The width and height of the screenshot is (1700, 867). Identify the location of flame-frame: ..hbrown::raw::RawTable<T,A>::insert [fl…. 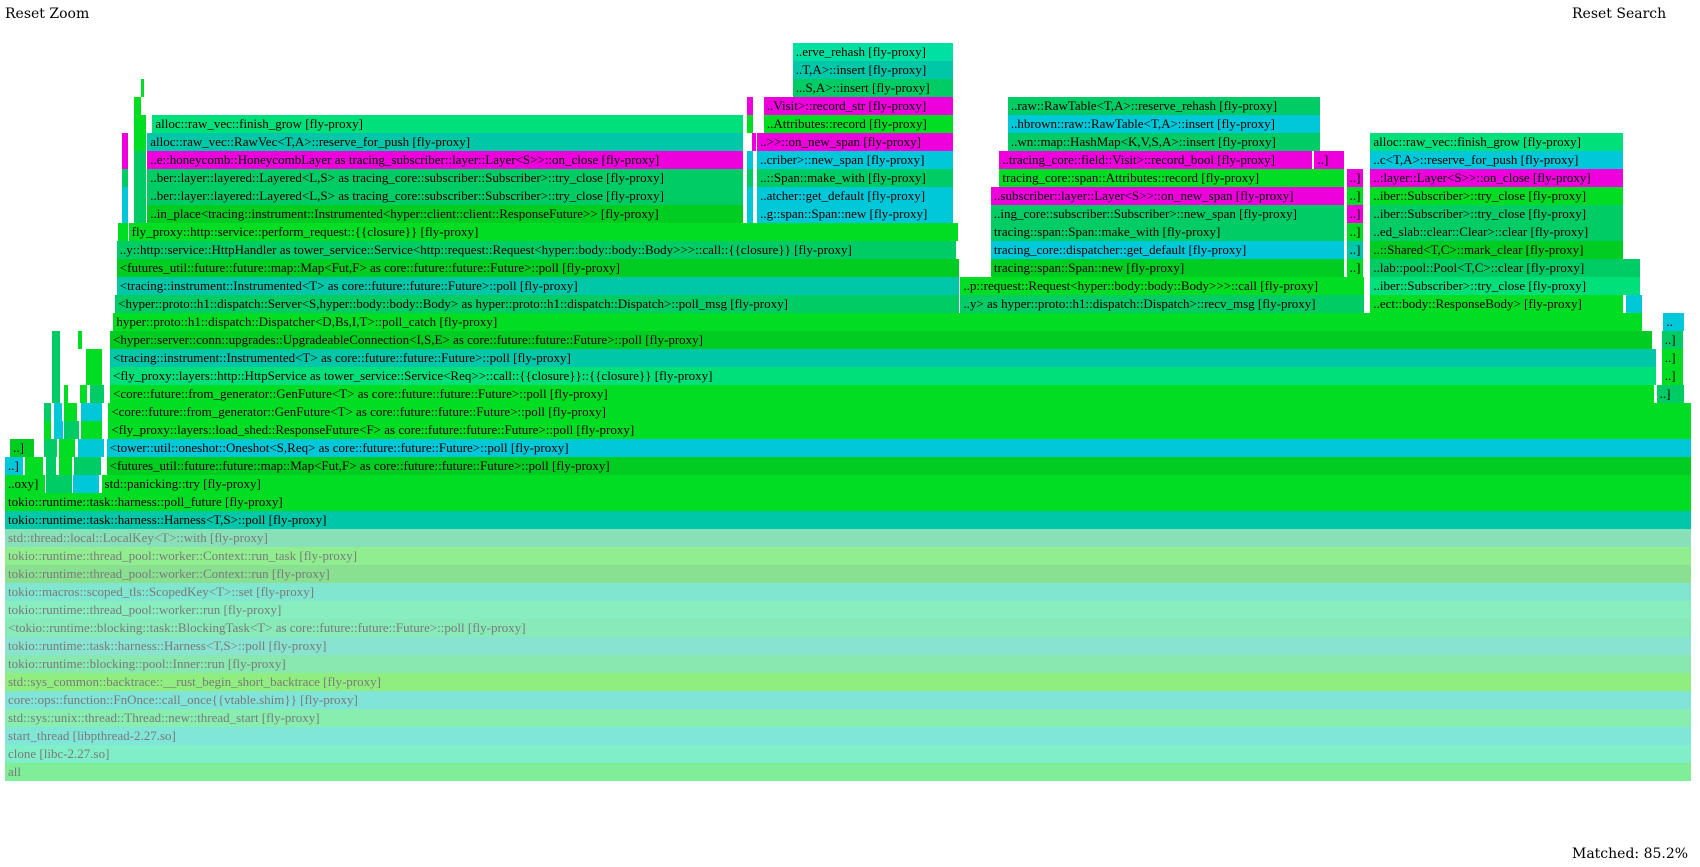
(1164, 124).